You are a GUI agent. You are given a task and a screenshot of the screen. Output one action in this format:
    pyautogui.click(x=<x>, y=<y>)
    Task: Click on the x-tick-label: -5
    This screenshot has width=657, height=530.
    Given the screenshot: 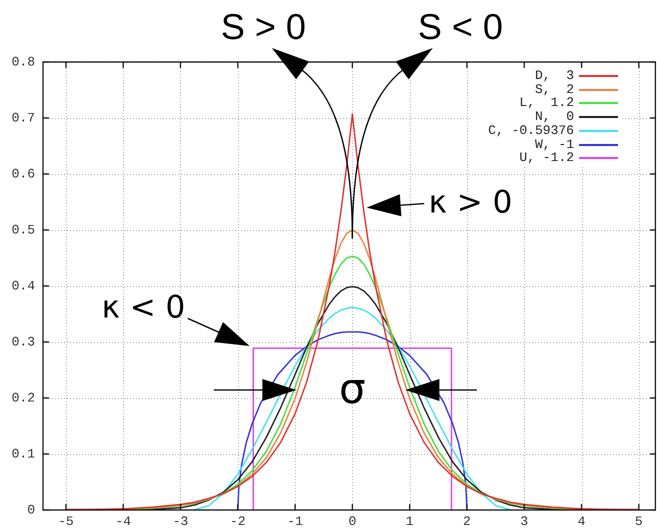 What is the action you would take?
    pyautogui.click(x=66, y=522)
    